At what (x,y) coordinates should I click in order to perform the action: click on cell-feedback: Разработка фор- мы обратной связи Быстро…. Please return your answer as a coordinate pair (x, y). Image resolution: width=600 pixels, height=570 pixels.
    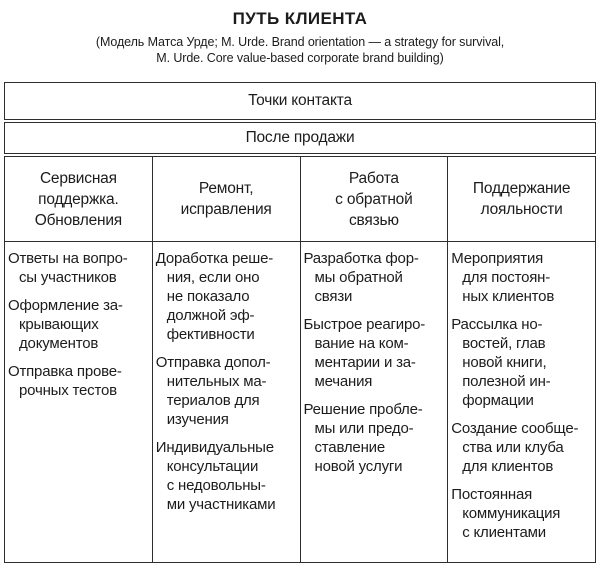
    Looking at the image, I should click on (374, 363).